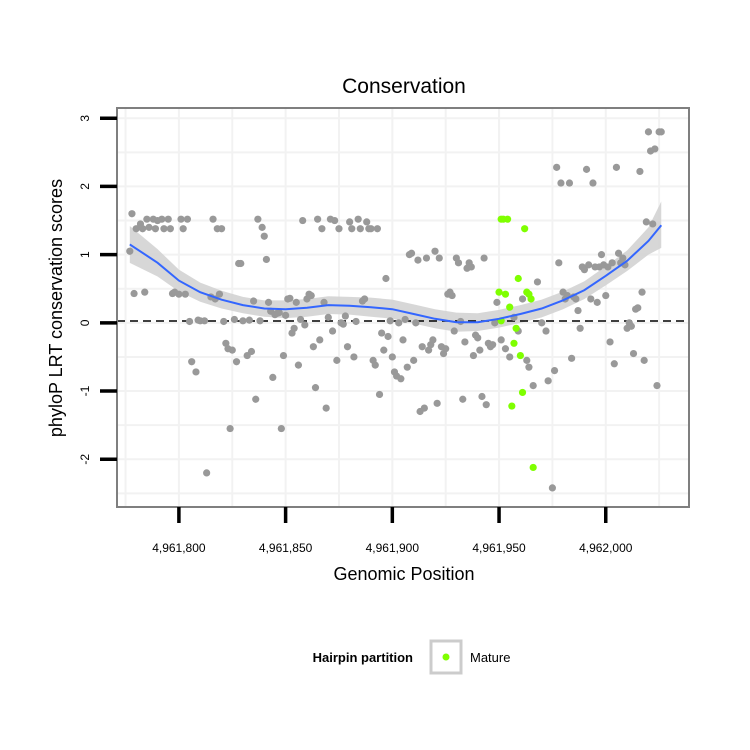  Describe the element at coordinates (393, 548) in the screenshot. I see `x-tick-label: 4,961,900` at that location.